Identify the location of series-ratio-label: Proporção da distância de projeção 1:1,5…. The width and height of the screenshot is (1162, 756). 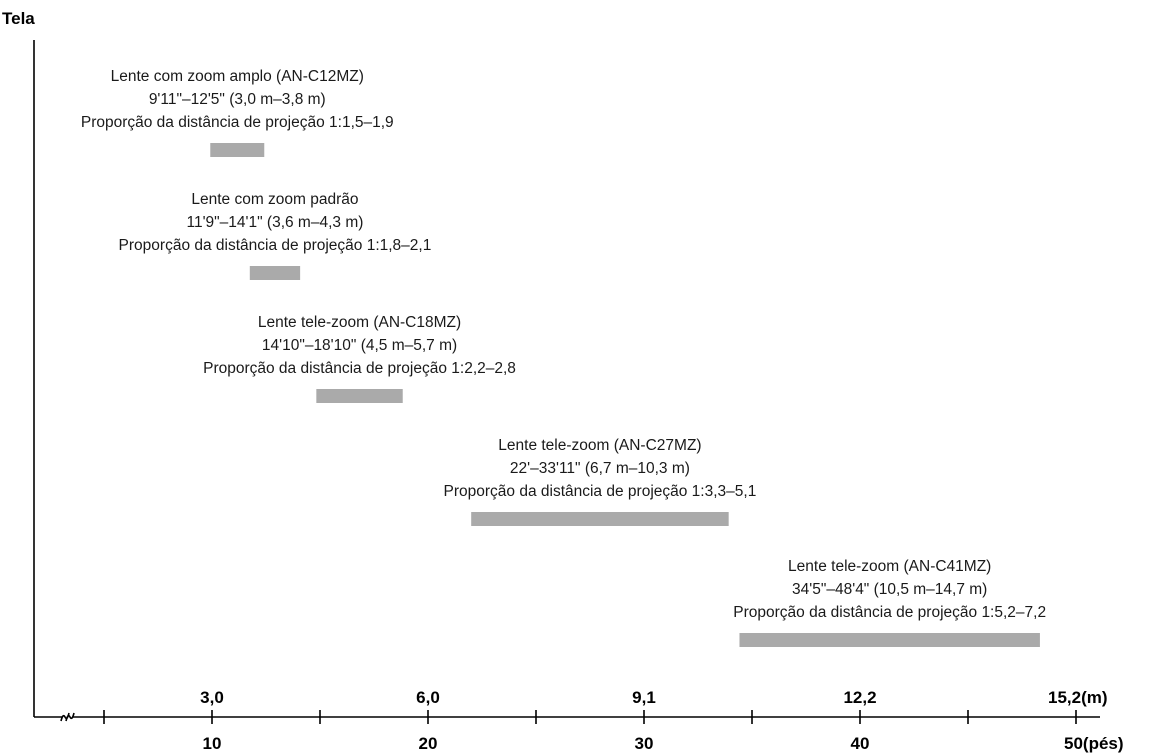
(237, 122).